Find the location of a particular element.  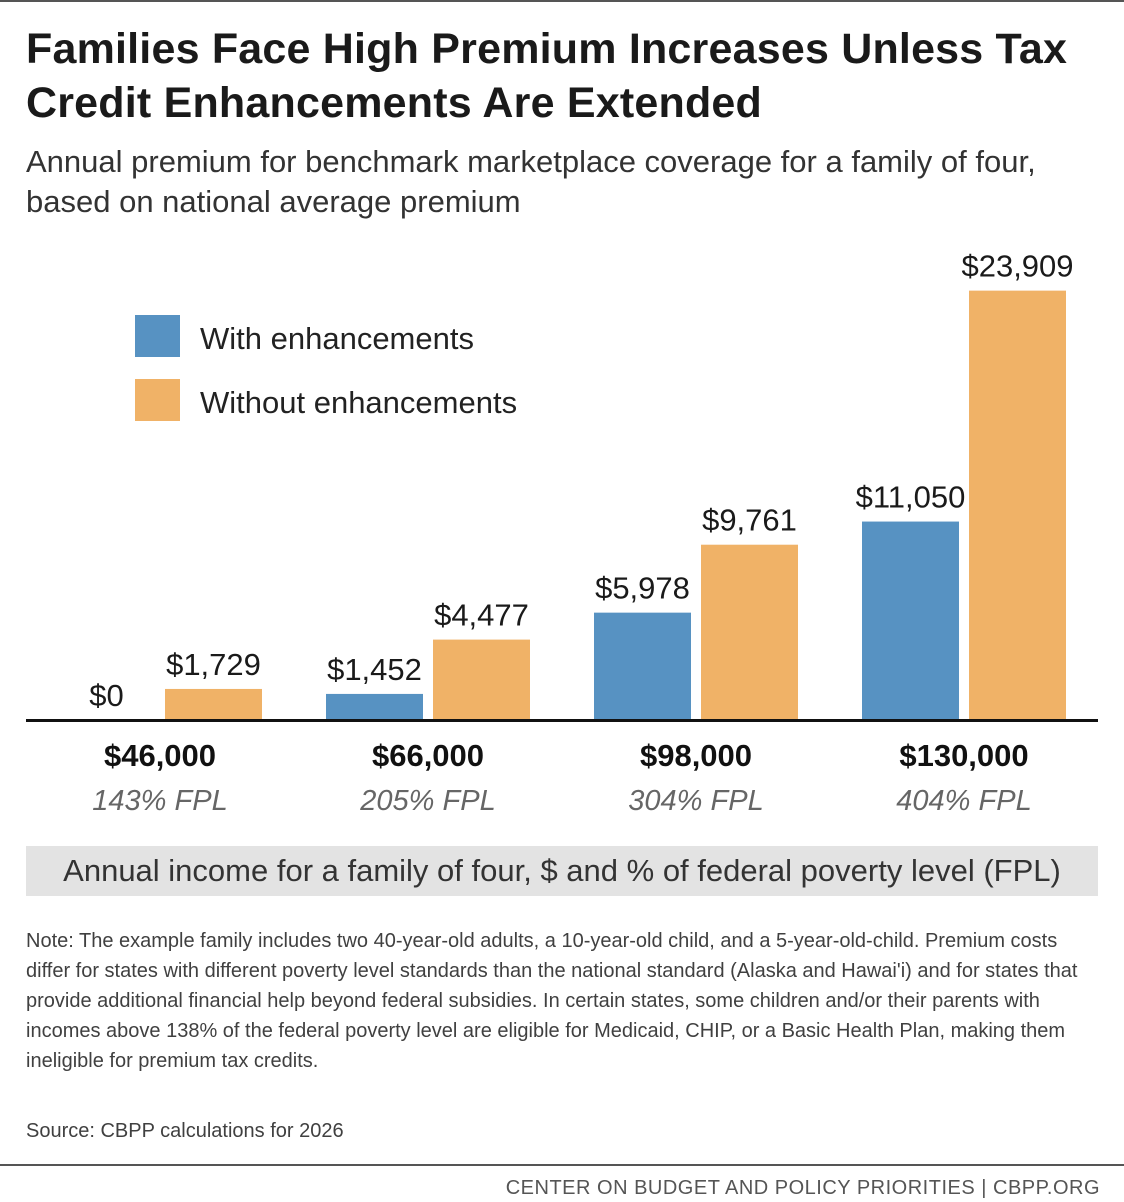

bottom-rule is located at coordinates (562, 1165).